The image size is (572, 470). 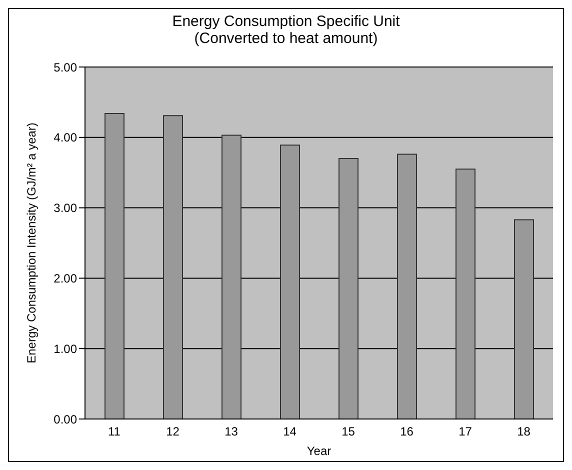 I want to click on x-tick-label: 12, so click(x=173, y=431).